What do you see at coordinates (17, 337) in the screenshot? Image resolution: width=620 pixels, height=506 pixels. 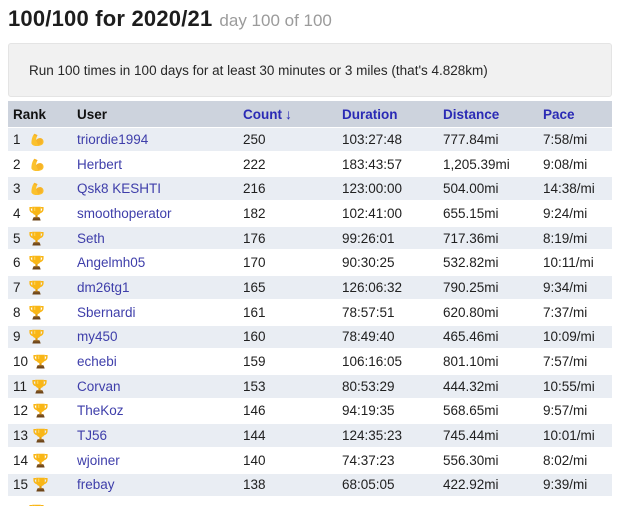 I see `rank-value: 9` at bounding box center [17, 337].